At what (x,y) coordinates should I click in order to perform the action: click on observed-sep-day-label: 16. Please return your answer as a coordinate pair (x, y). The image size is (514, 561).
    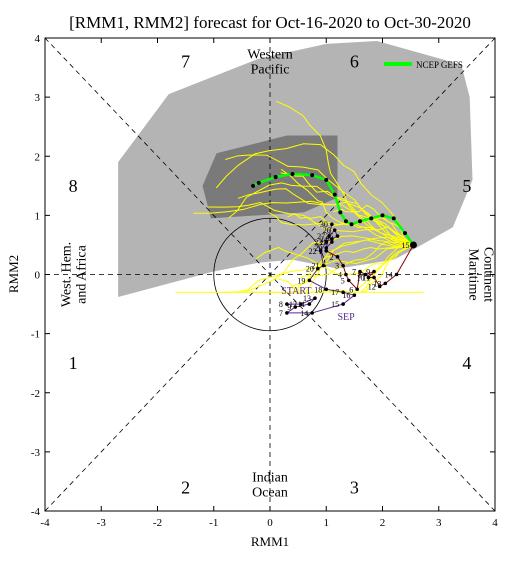
    Looking at the image, I should click on (346, 295).